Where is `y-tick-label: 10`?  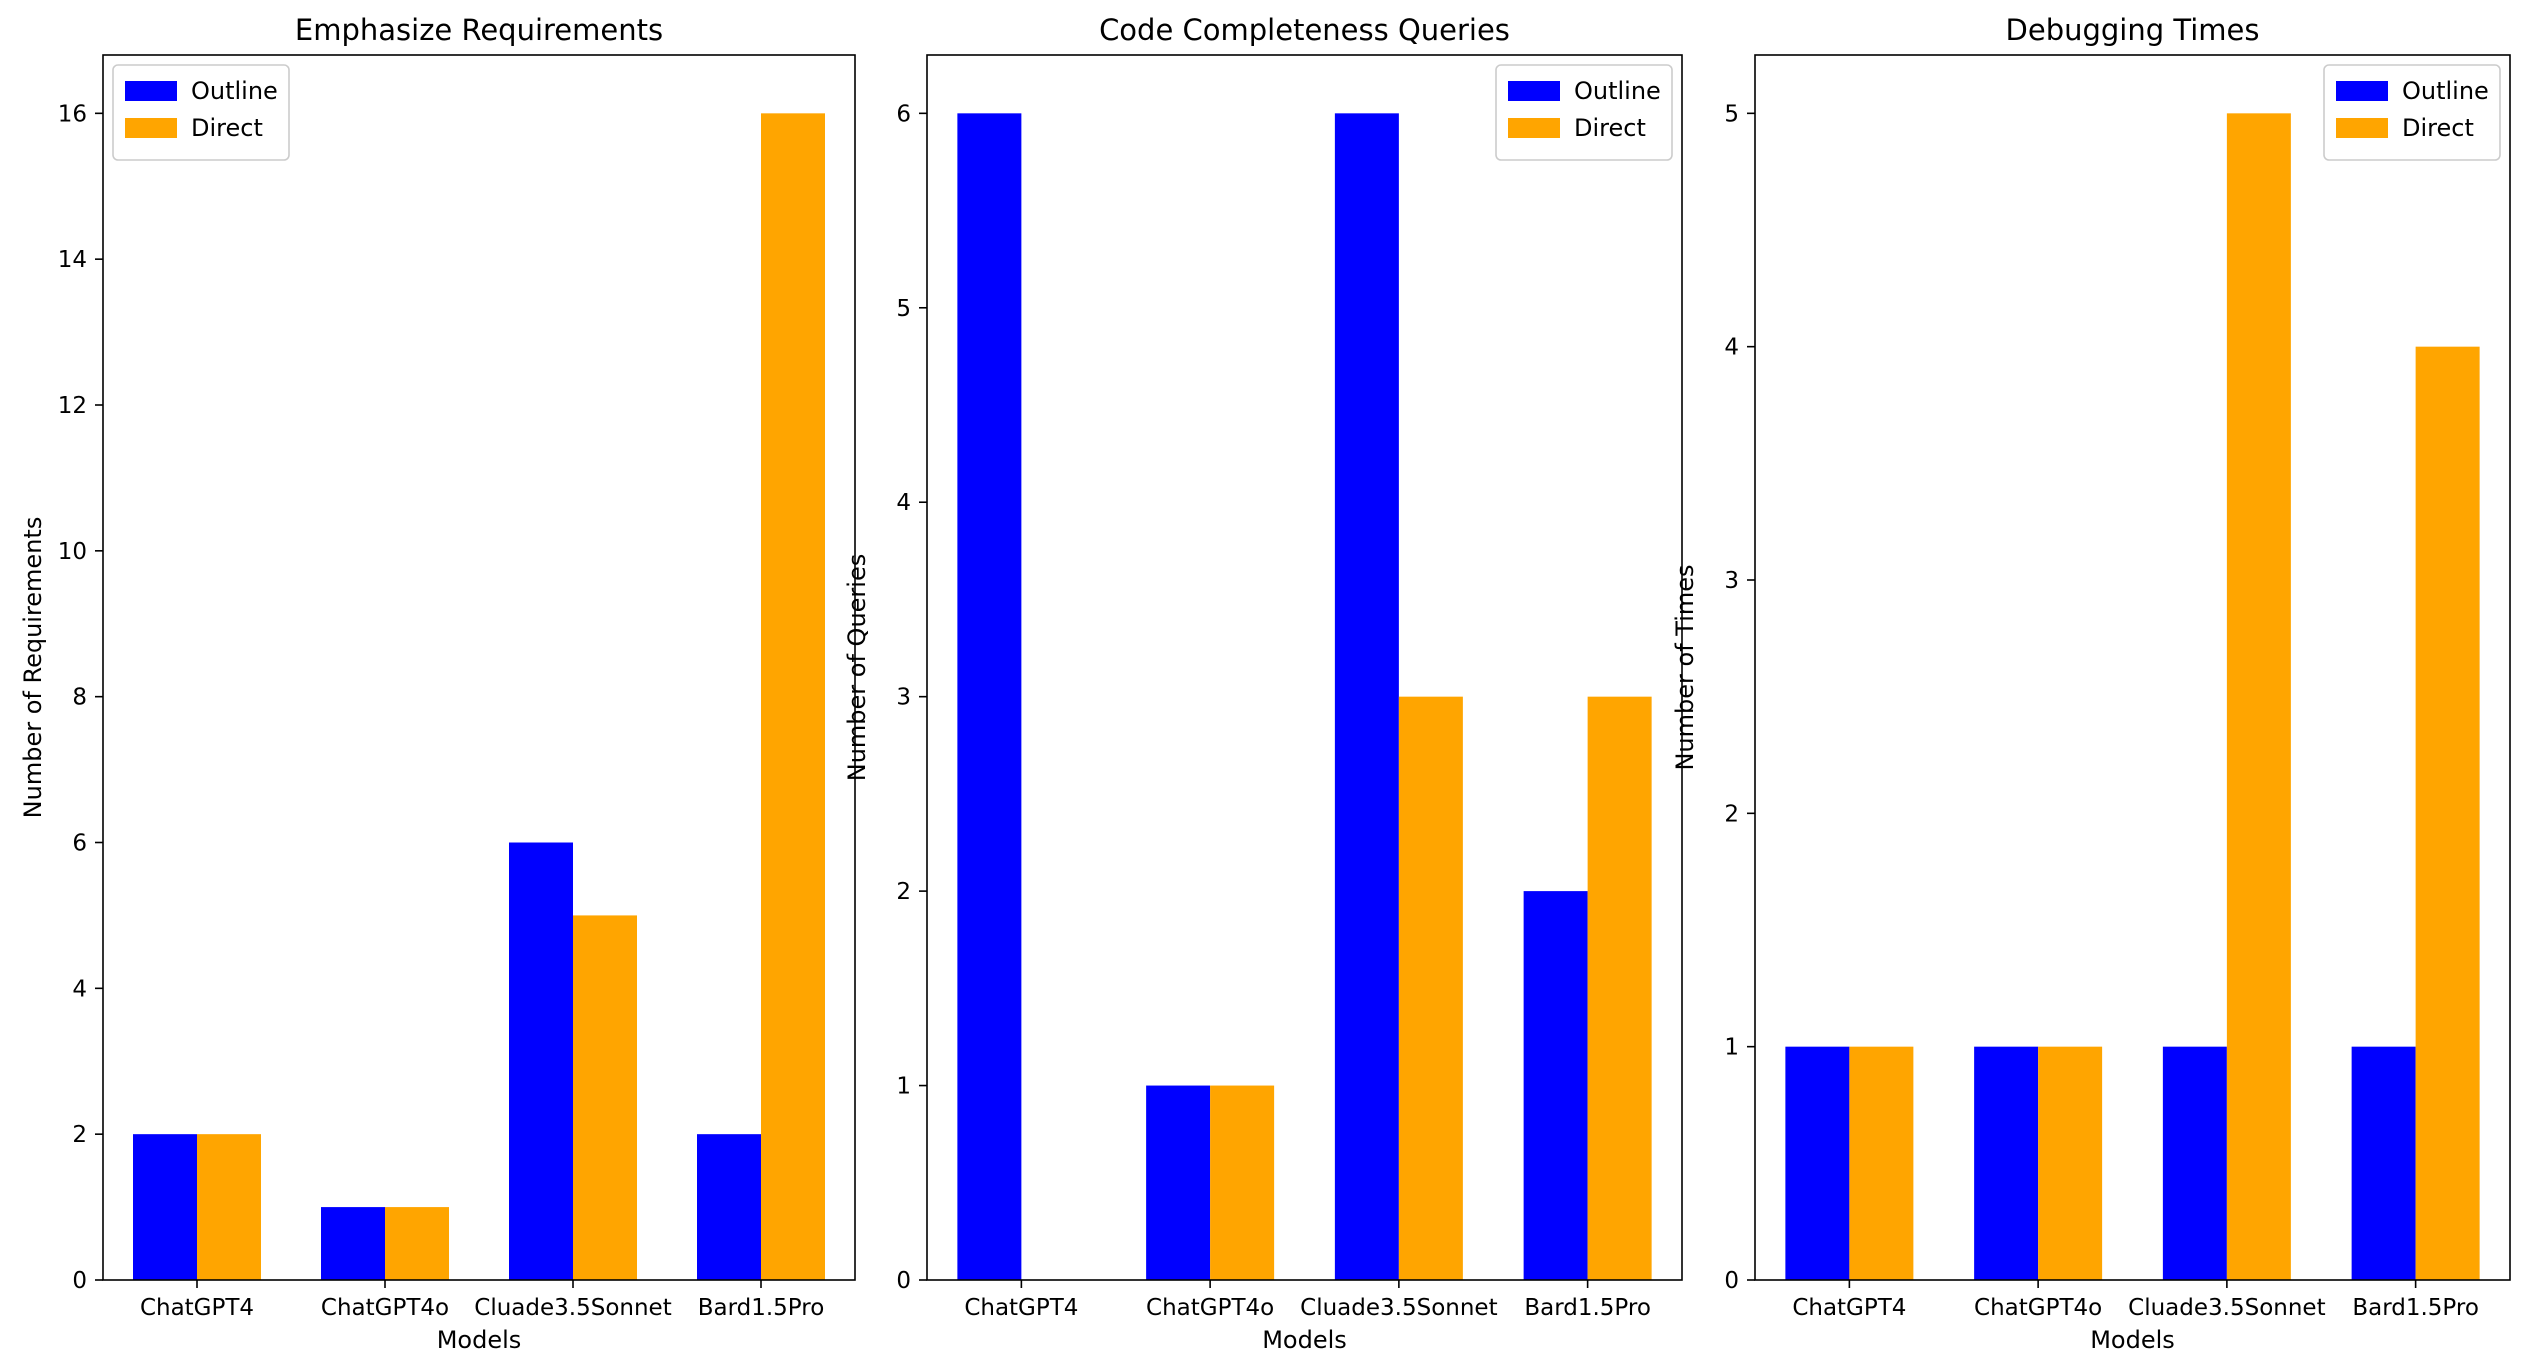
y-tick-label: 10 is located at coordinates (72, 552).